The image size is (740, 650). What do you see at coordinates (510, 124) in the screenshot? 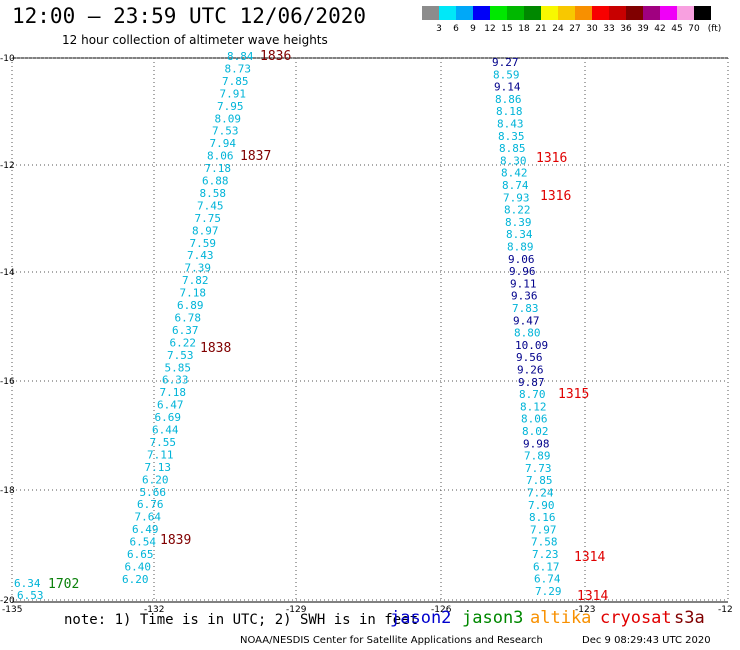
I see `wave-height-value: 8.43` at bounding box center [510, 124].